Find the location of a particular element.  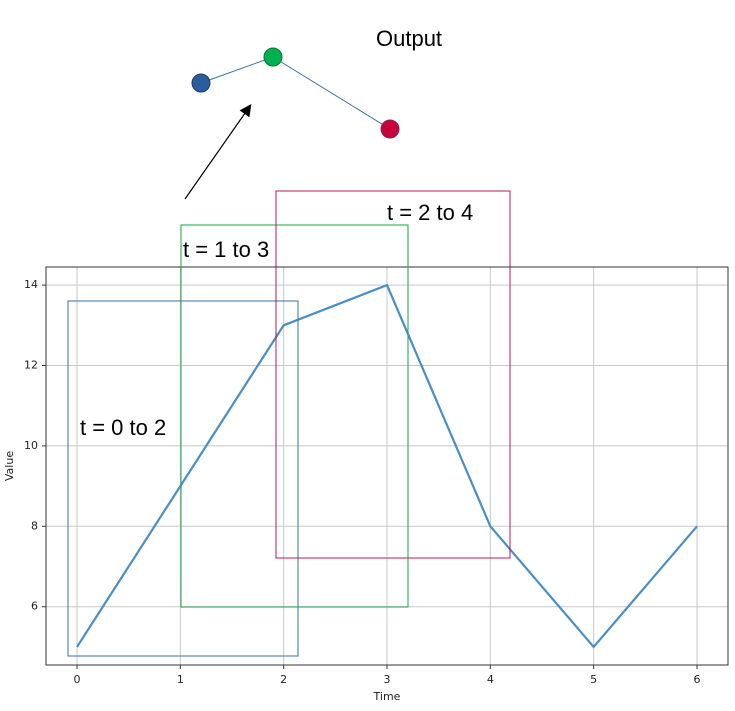

x-tick-label: 2 is located at coordinates (283, 679).